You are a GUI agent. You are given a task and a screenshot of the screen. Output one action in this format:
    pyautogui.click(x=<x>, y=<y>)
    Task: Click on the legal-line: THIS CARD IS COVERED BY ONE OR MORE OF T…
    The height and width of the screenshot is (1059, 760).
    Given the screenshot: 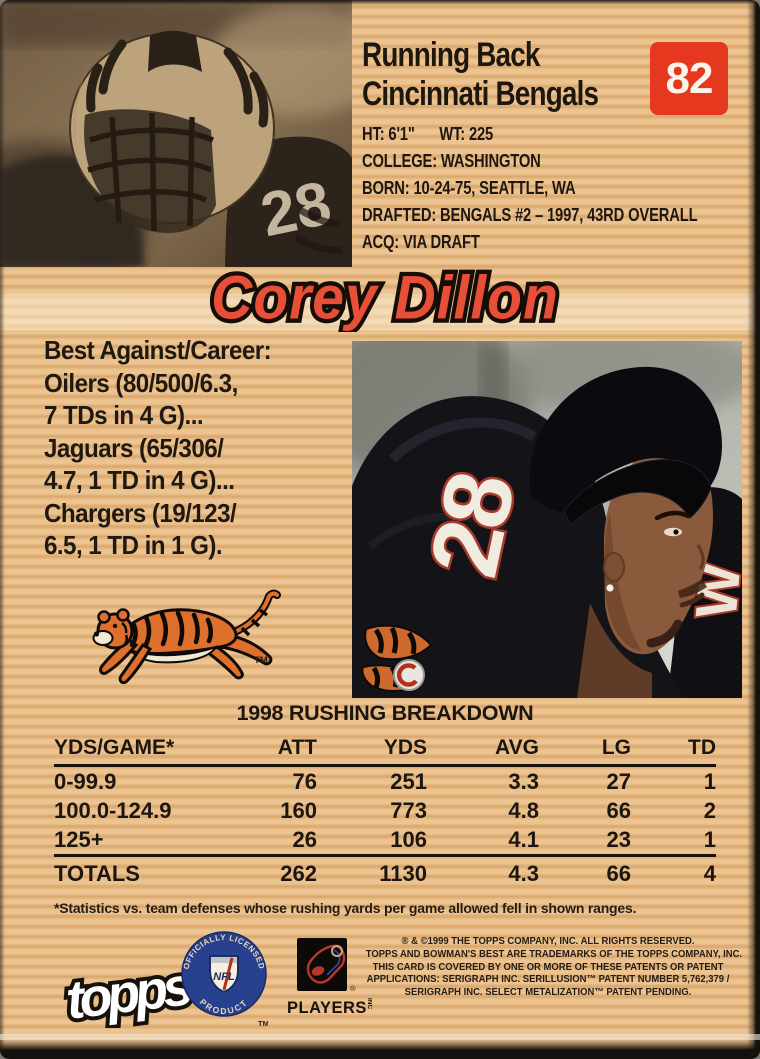 What is the action you would take?
    pyautogui.click(x=548, y=967)
    